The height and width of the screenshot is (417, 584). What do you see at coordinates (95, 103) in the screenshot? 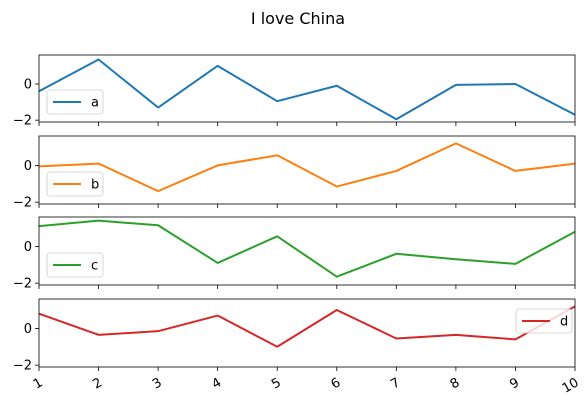
I see `legend-label-a: a` at bounding box center [95, 103].